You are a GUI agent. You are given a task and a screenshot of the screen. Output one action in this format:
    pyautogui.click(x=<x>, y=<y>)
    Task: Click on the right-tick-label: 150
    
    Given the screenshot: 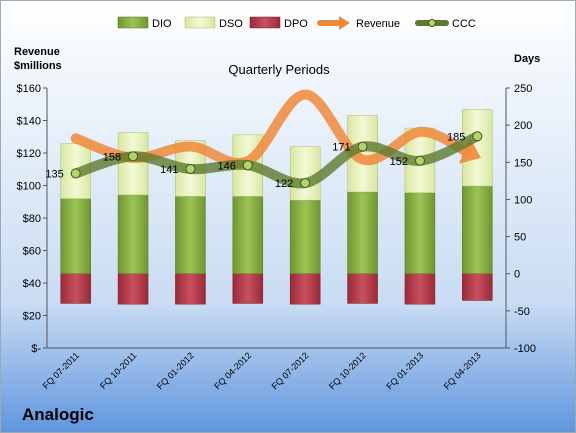 What is the action you would take?
    pyautogui.click(x=523, y=163)
    